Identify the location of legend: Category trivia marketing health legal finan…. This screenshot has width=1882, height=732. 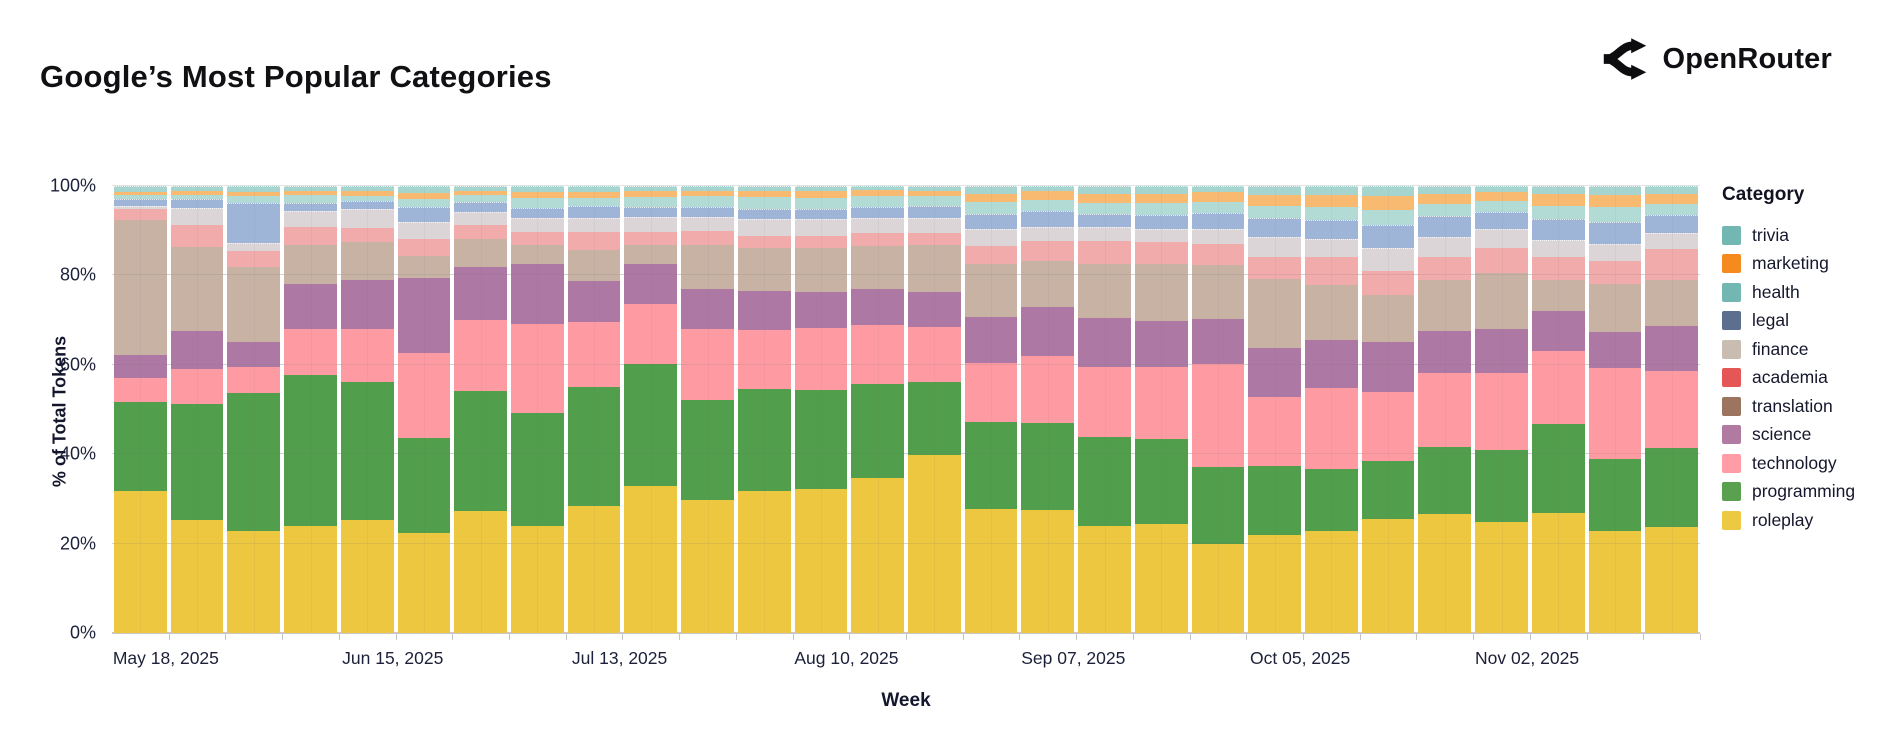
(1797, 359).